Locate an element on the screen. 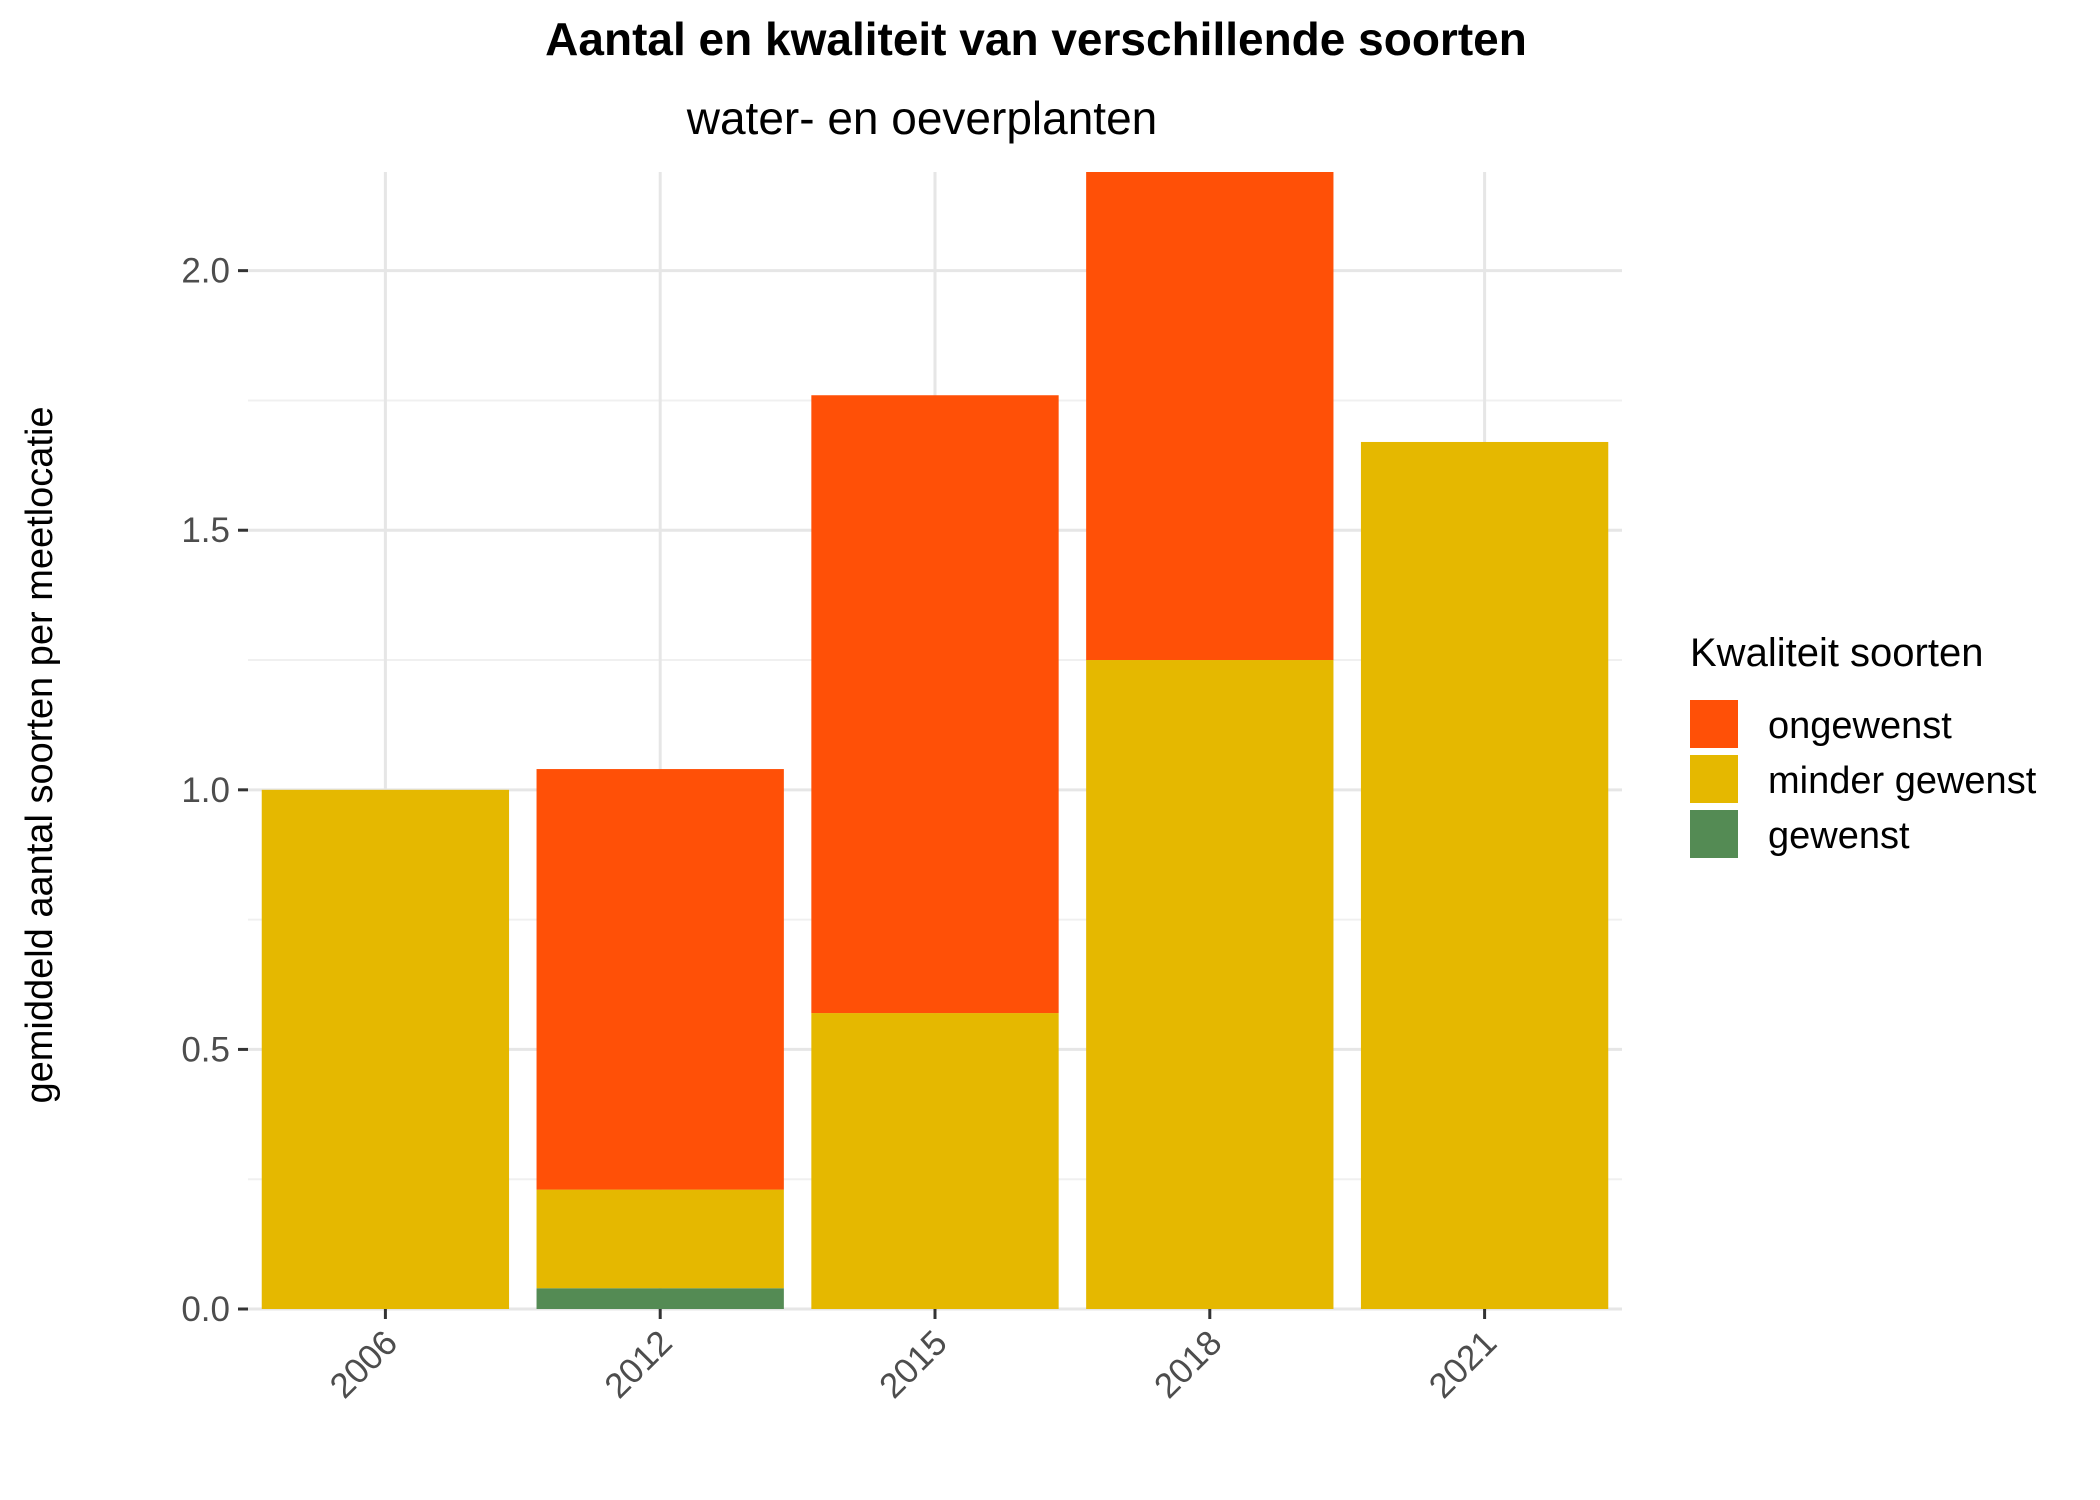  legend-label-gewenst: gewenst is located at coordinates (1839, 836).